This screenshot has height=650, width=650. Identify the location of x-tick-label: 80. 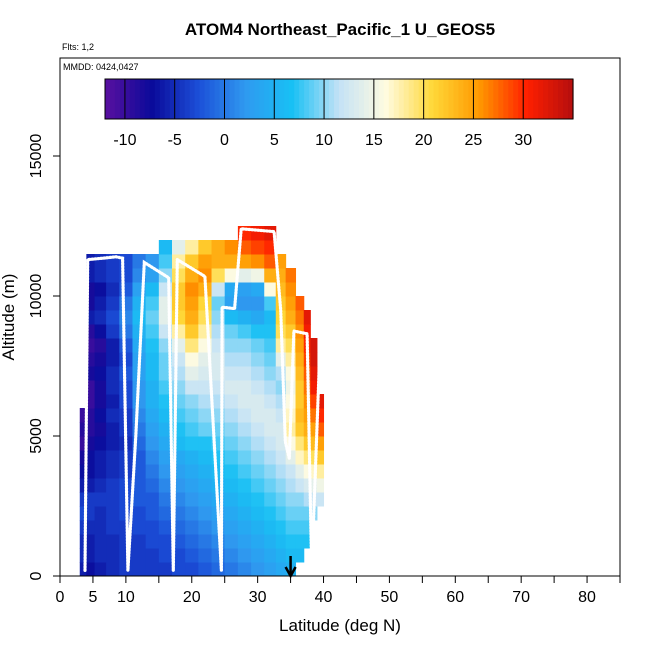
(587, 597).